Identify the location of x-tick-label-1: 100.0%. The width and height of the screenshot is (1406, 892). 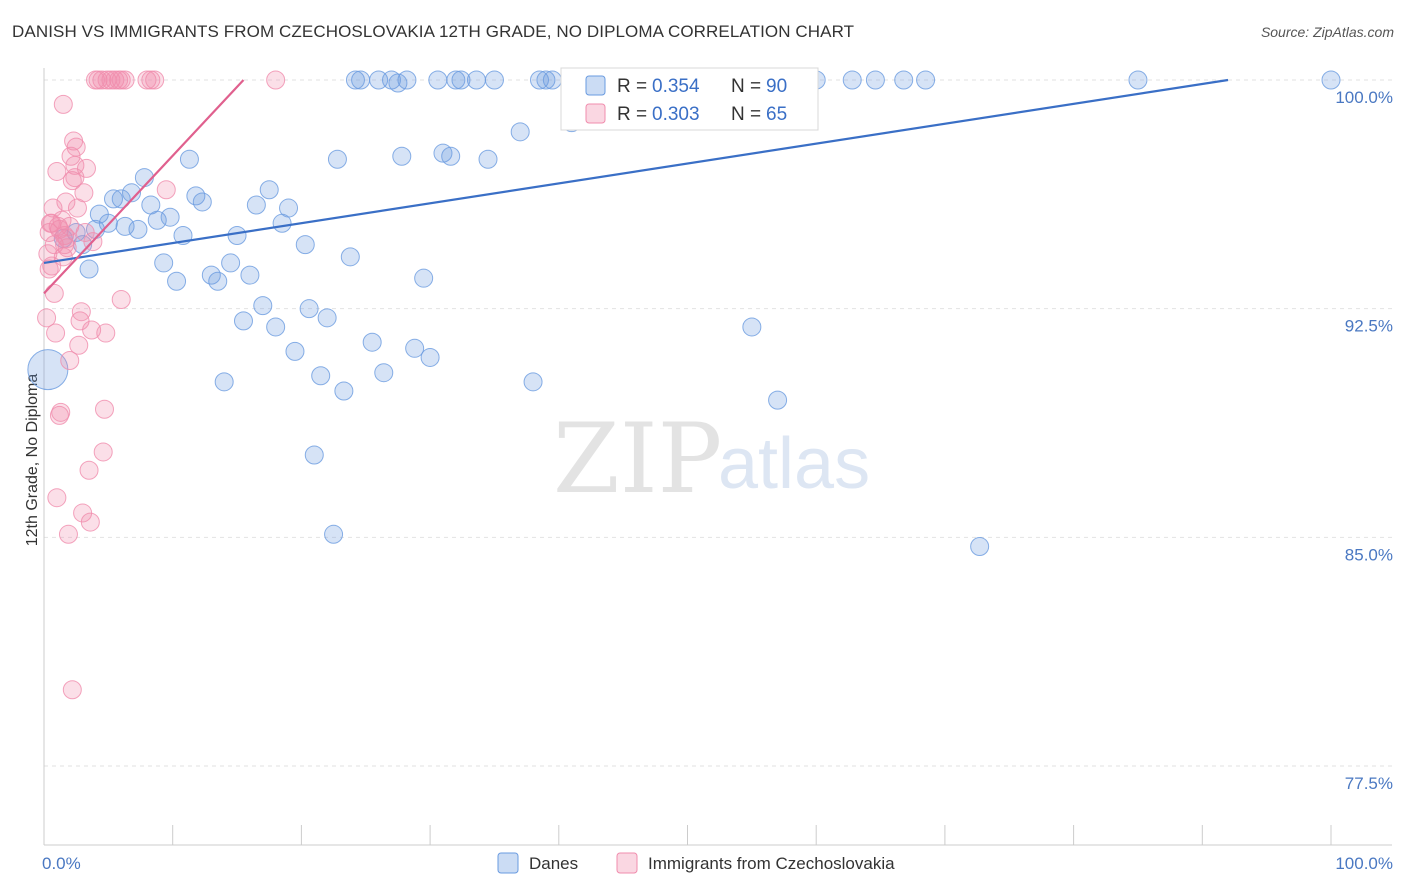
(1364, 863).